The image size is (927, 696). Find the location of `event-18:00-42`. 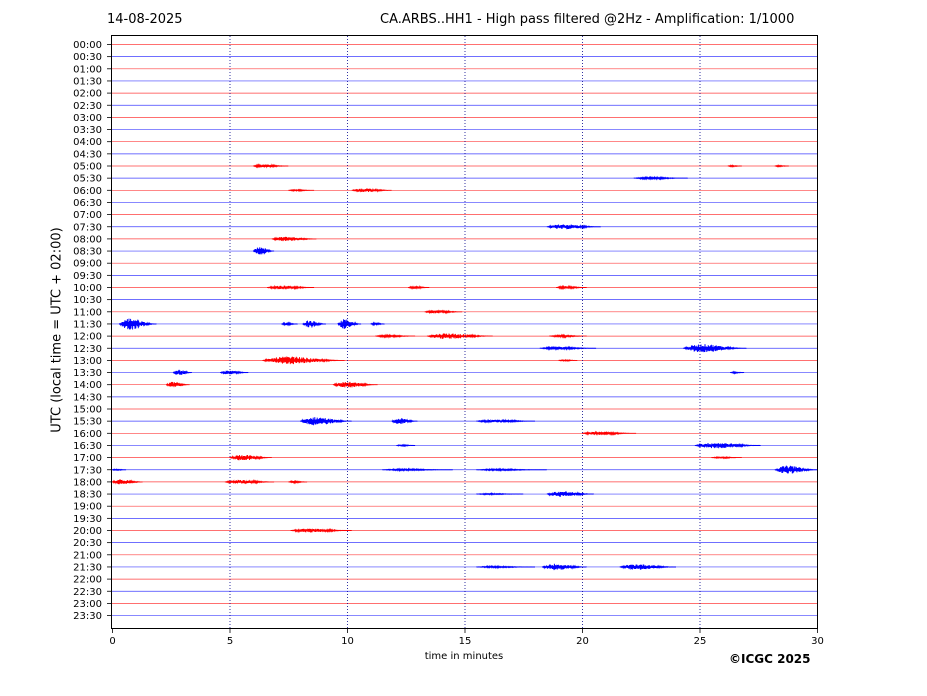

event-18:00-42 is located at coordinates (127, 482).